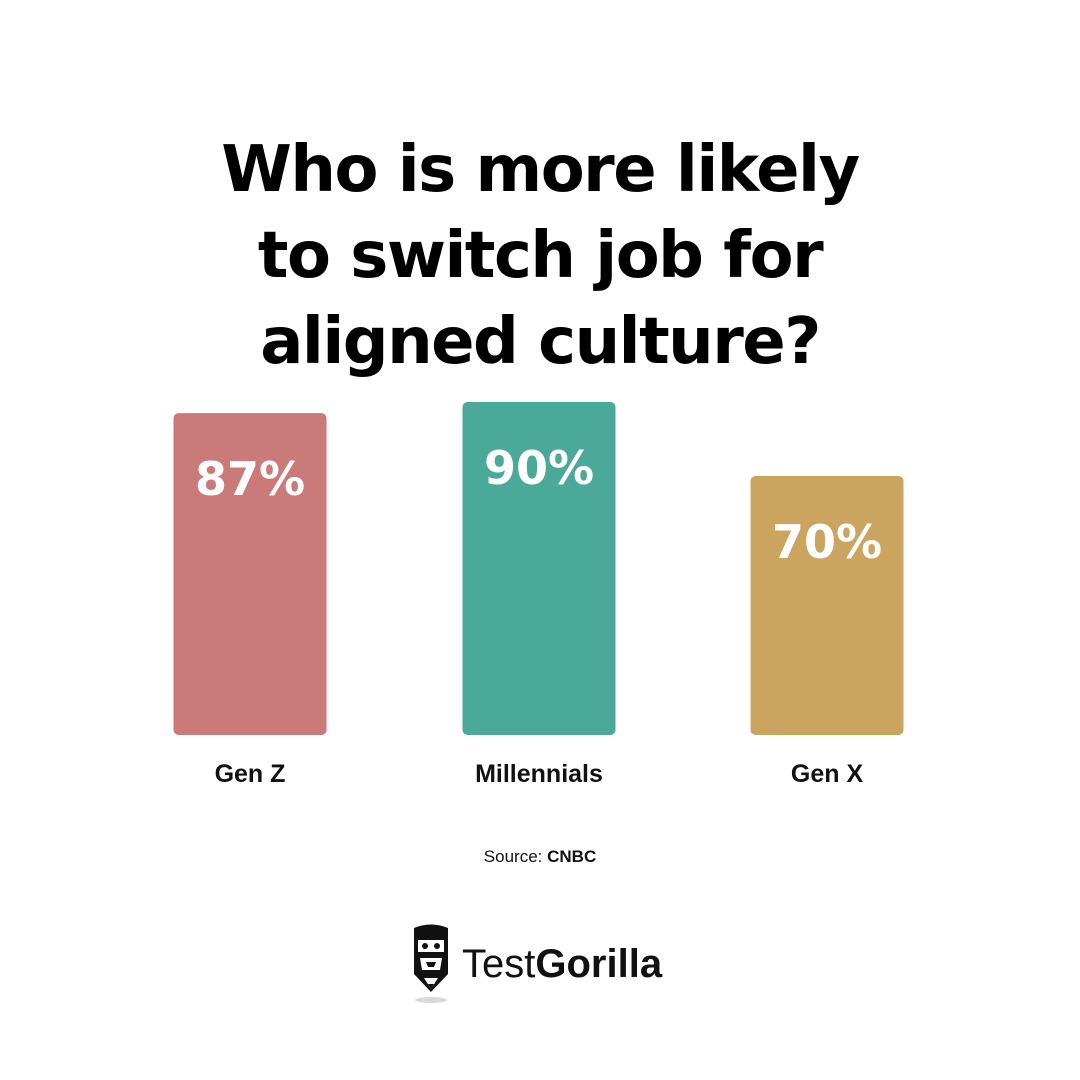 Image resolution: width=1080 pixels, height=1080 pixels. I want to click on chart-title-line: aligned culture?, so click(540, 341).